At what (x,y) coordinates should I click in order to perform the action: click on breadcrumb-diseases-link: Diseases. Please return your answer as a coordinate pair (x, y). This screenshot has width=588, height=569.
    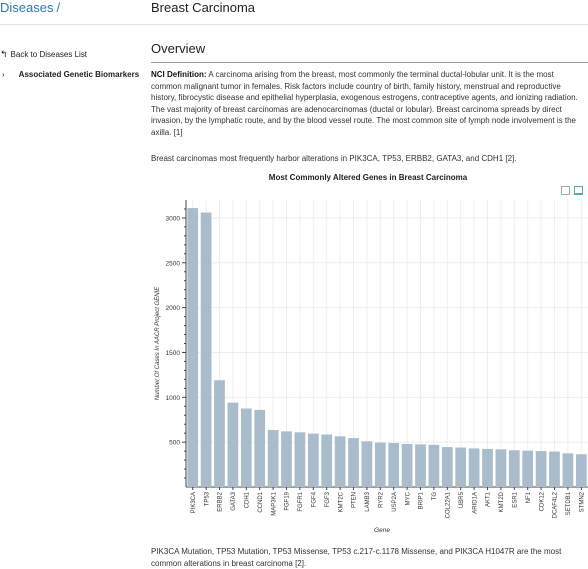
    Looking at the image, I should click on (27, 7).